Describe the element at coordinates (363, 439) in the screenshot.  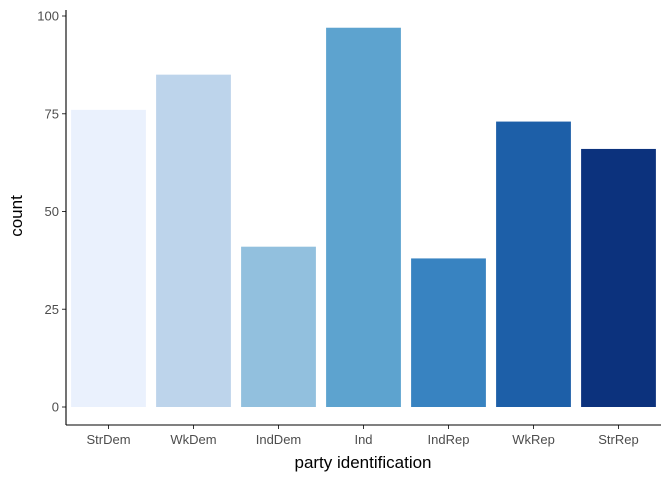
I see `x-tick-label: Ind` at that location.